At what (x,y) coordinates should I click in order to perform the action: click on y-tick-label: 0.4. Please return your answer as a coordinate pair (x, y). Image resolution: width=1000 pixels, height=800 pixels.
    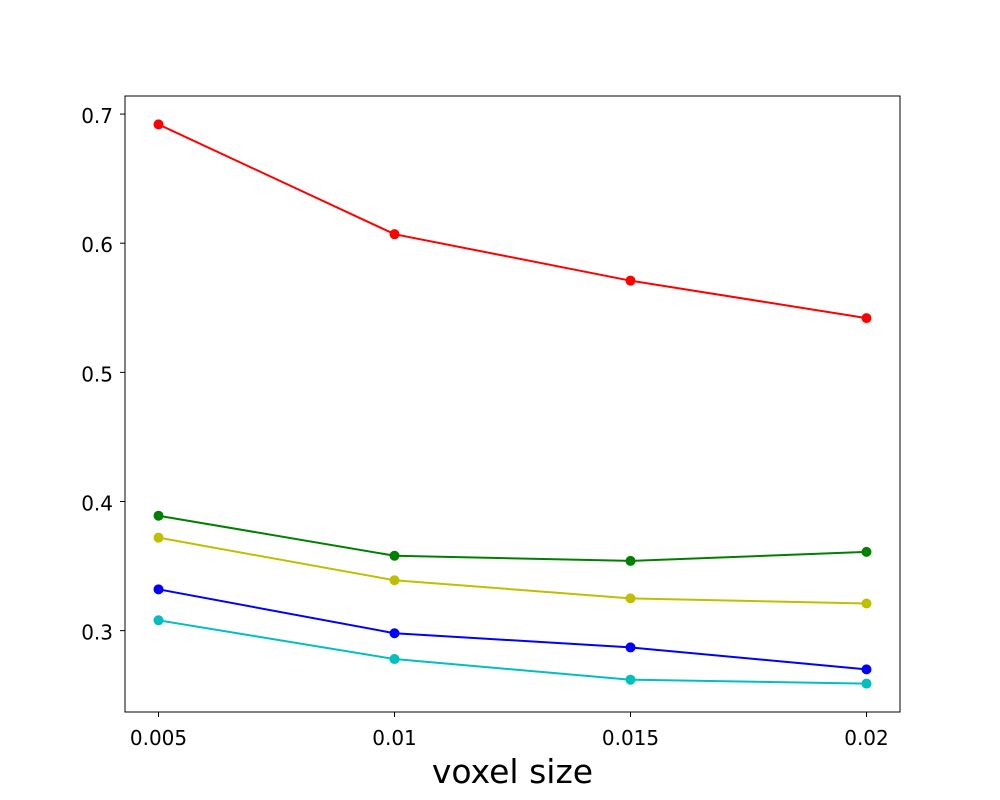
    Looking at the image, I should click on (97, 504).